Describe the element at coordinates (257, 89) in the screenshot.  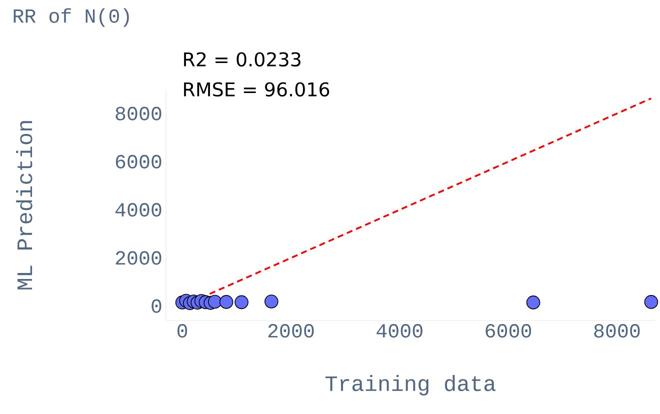
I see `annotation: RMSE = 96.016` at that location.